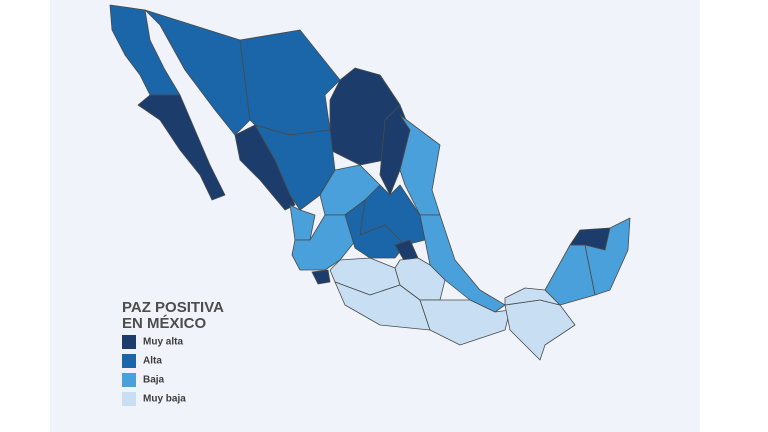  What do you see at coordinates (164, 399) in the screenshot?
I see `legend-label: Muy baja` at bounding box center [164, 399].